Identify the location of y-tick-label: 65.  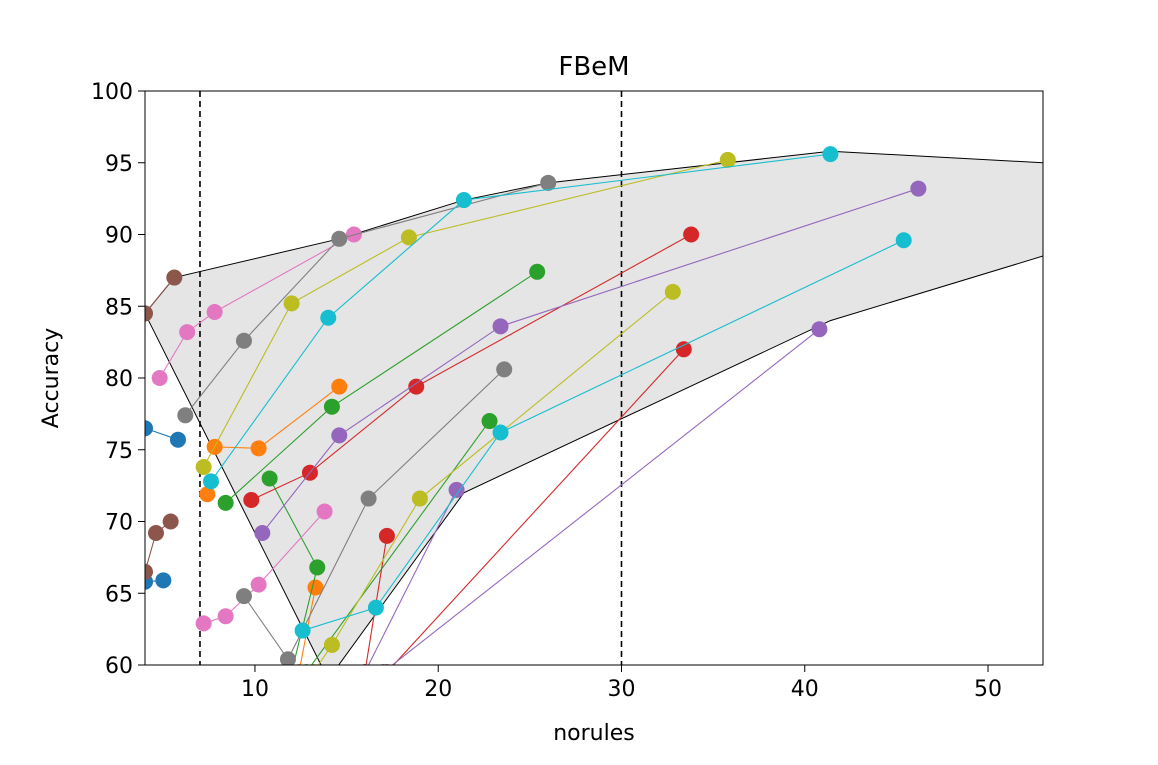
(119, 594).